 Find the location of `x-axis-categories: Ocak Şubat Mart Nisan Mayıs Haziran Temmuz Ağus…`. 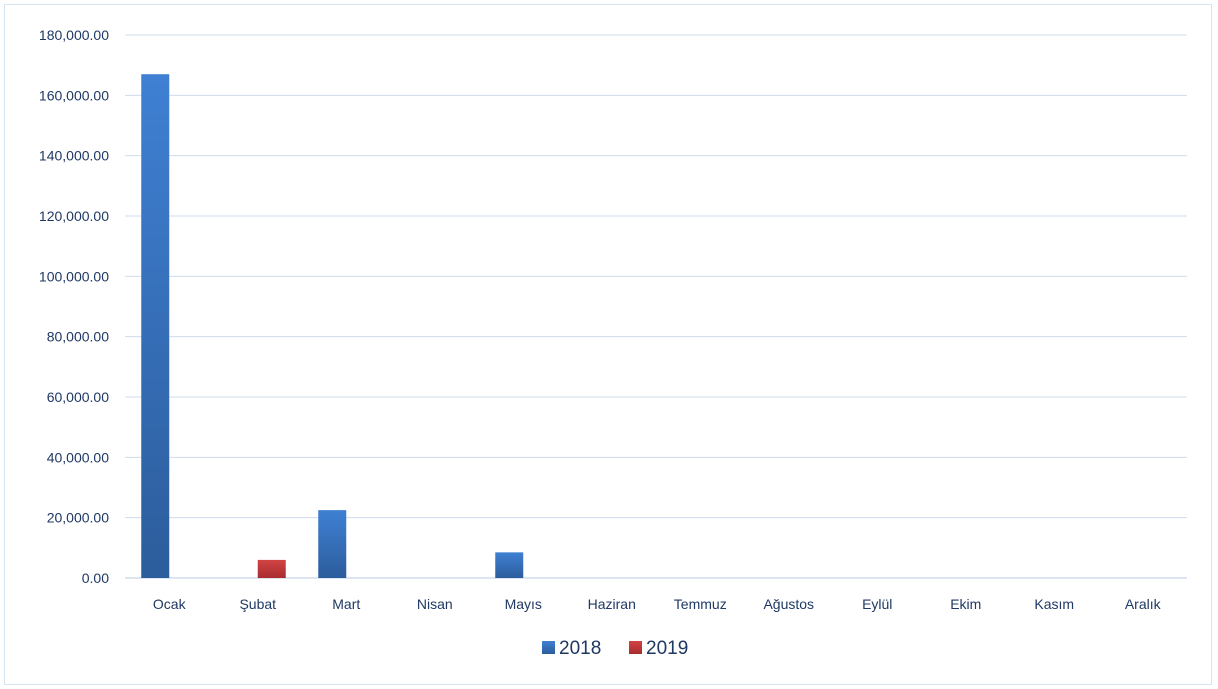

x-axis-categories: Ocak Şubat Mart Nisan Mayıs Haziran Temmuz Ağus… is located at coordinates (657, 604).